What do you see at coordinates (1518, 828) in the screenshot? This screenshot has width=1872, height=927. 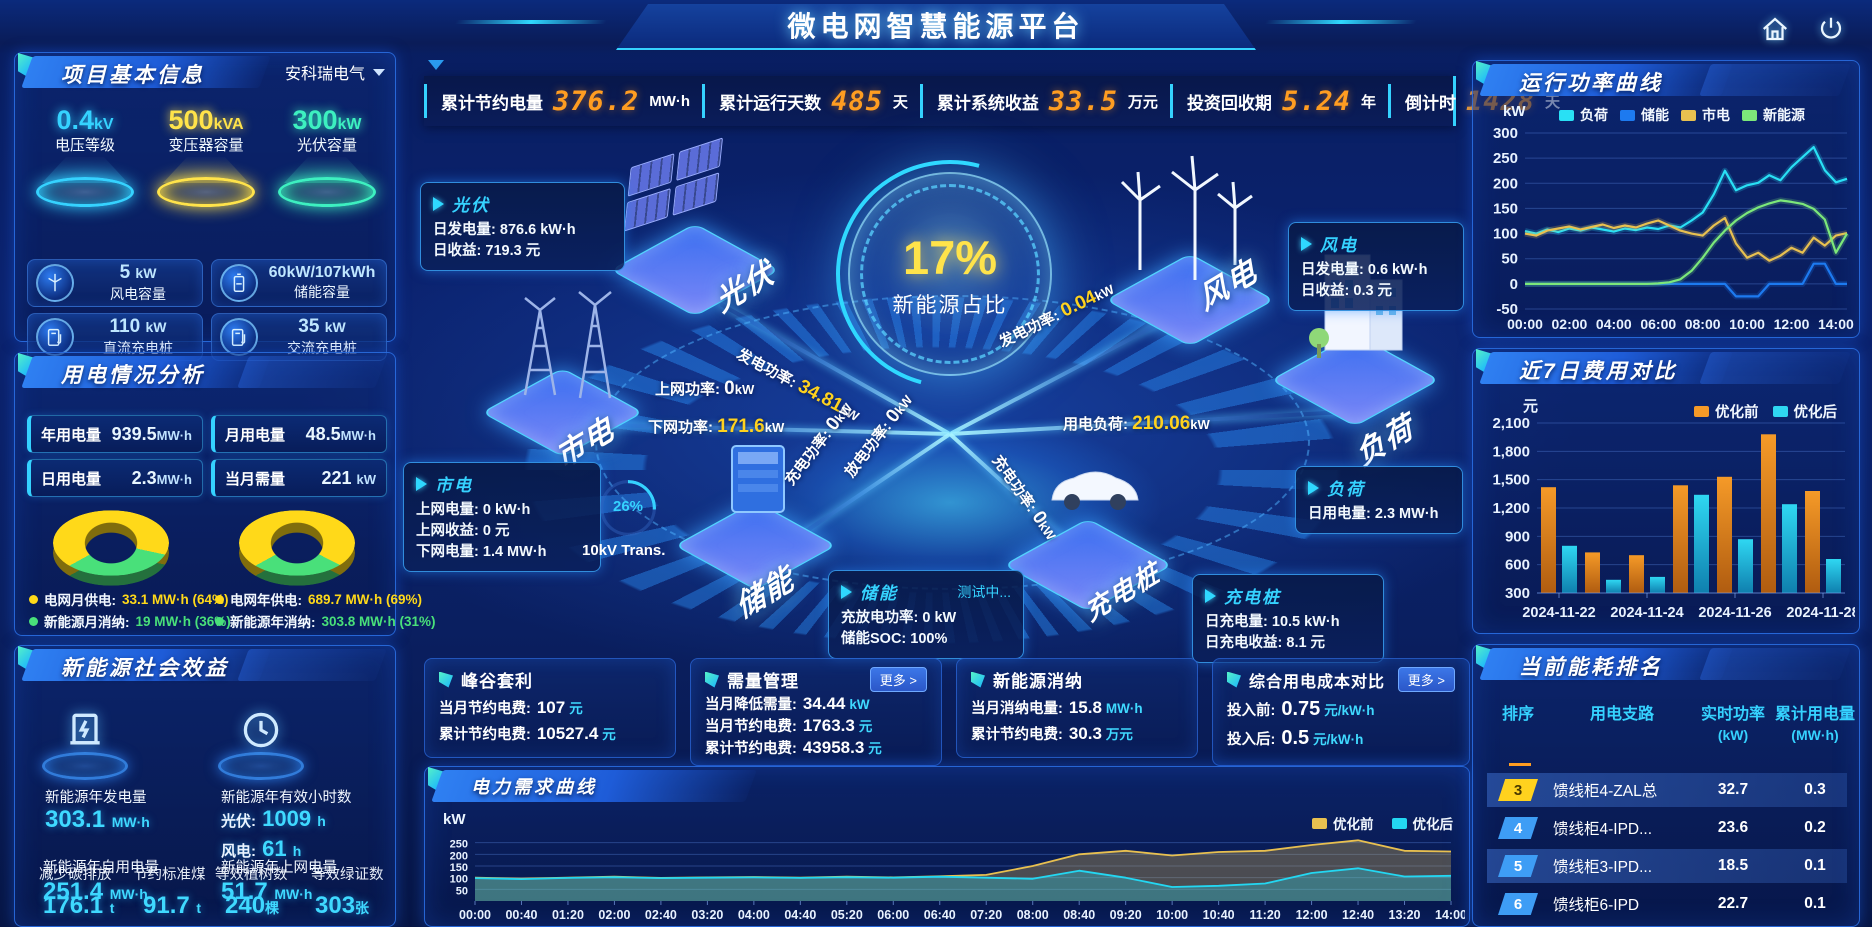 I see `rank-badge: 4` at bounding box center [1518, 828].